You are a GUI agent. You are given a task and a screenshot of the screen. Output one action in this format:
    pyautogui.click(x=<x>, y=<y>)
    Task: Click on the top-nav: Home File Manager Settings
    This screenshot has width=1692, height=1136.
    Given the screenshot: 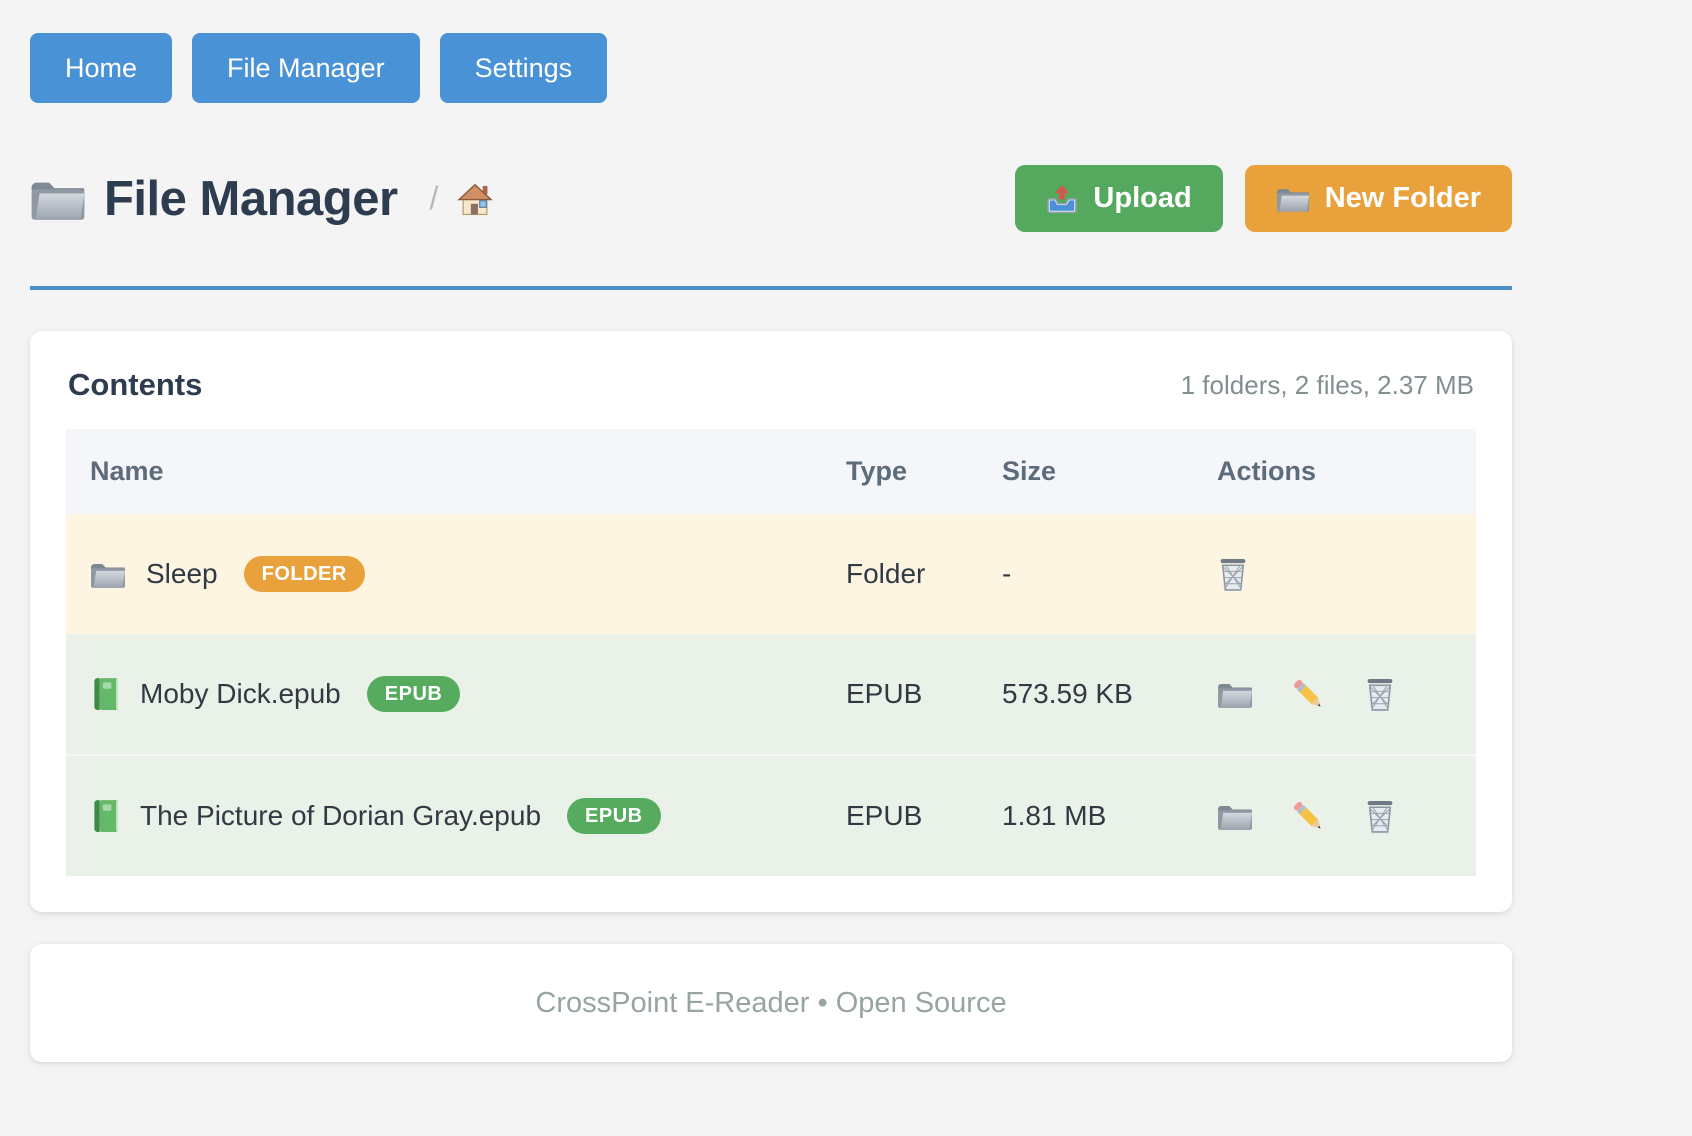 What is the action you would take?
    pyautogui.click(x=771, y=68)
    